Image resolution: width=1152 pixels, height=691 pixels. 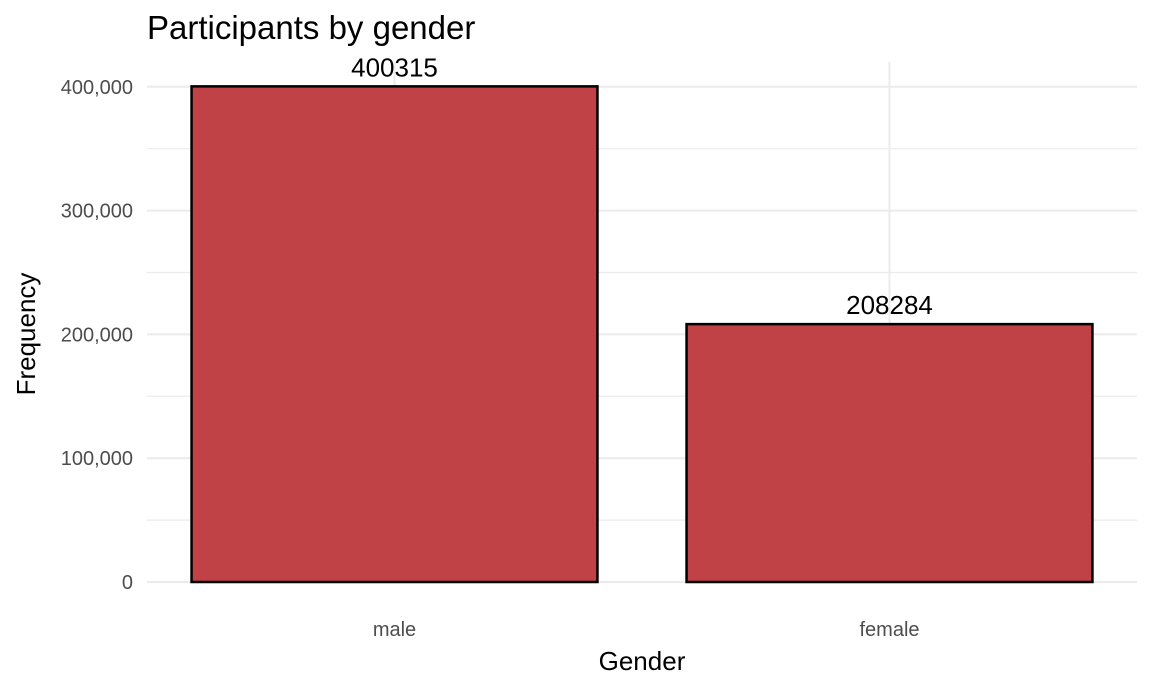 I want to click on bar-female, so click(x=889, y=453).